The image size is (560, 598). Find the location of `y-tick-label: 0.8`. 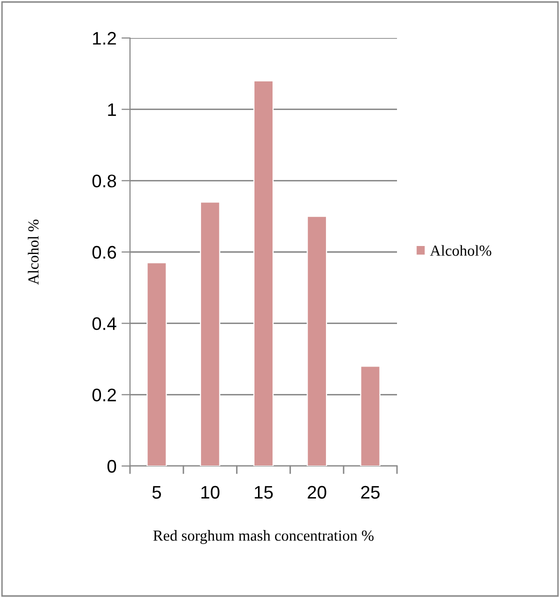

y-tick-label: 0.8 is located at coordinates (104, 181).